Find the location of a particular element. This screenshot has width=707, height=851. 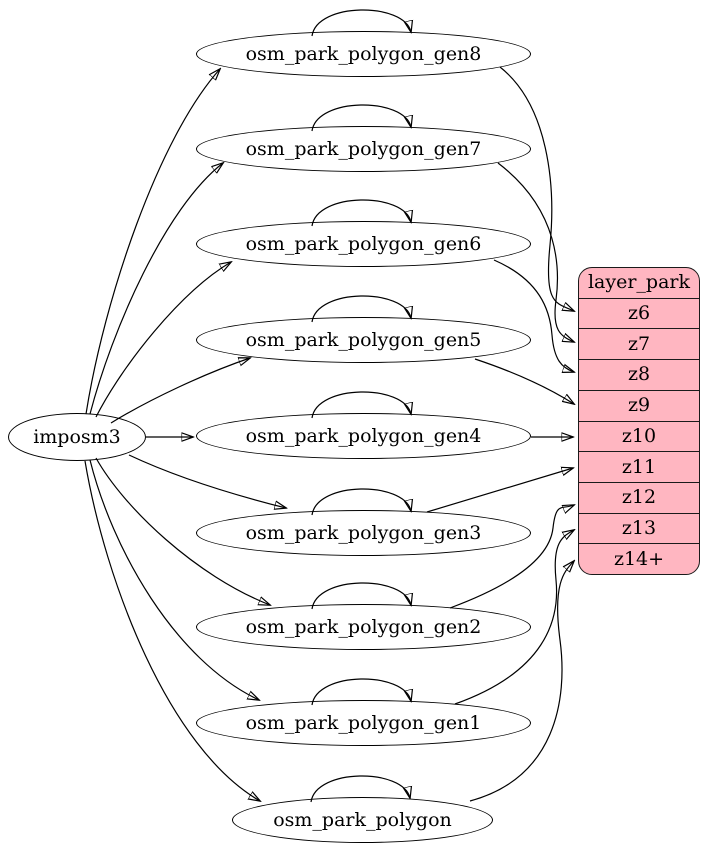

node-imposm3: imposm3 is located at coordinates (77, 437).